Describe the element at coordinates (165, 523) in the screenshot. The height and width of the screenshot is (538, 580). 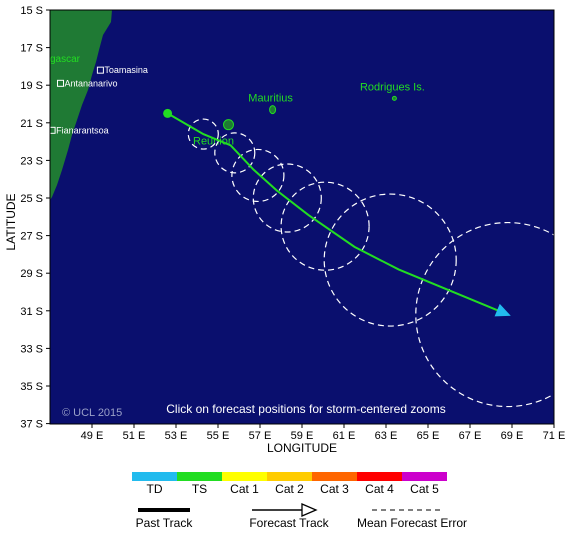
I see `legend-past-track: Past Track` at that location.